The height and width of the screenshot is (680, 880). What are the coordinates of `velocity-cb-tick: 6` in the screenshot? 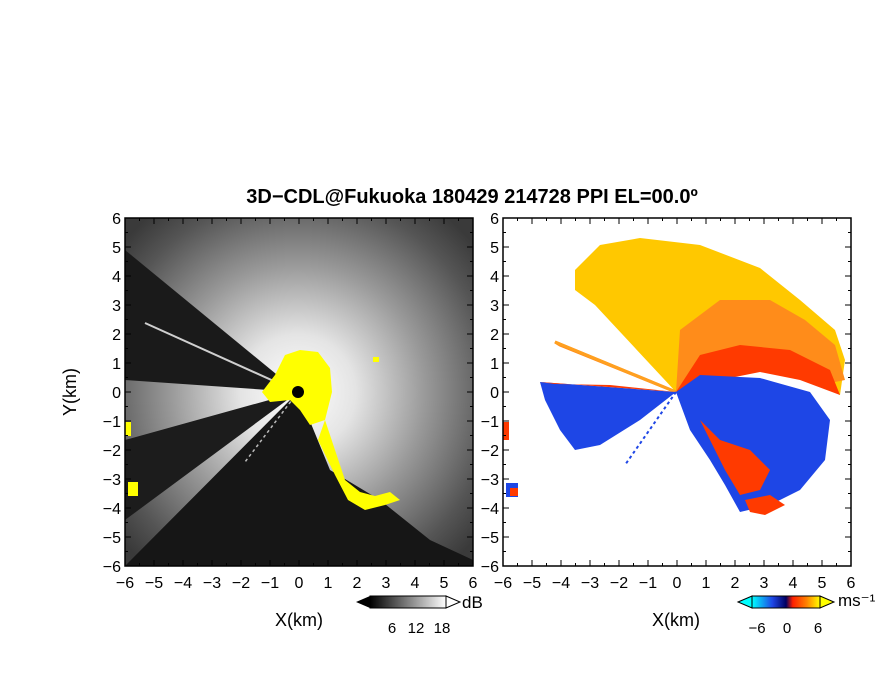 It's located at (818, 628).